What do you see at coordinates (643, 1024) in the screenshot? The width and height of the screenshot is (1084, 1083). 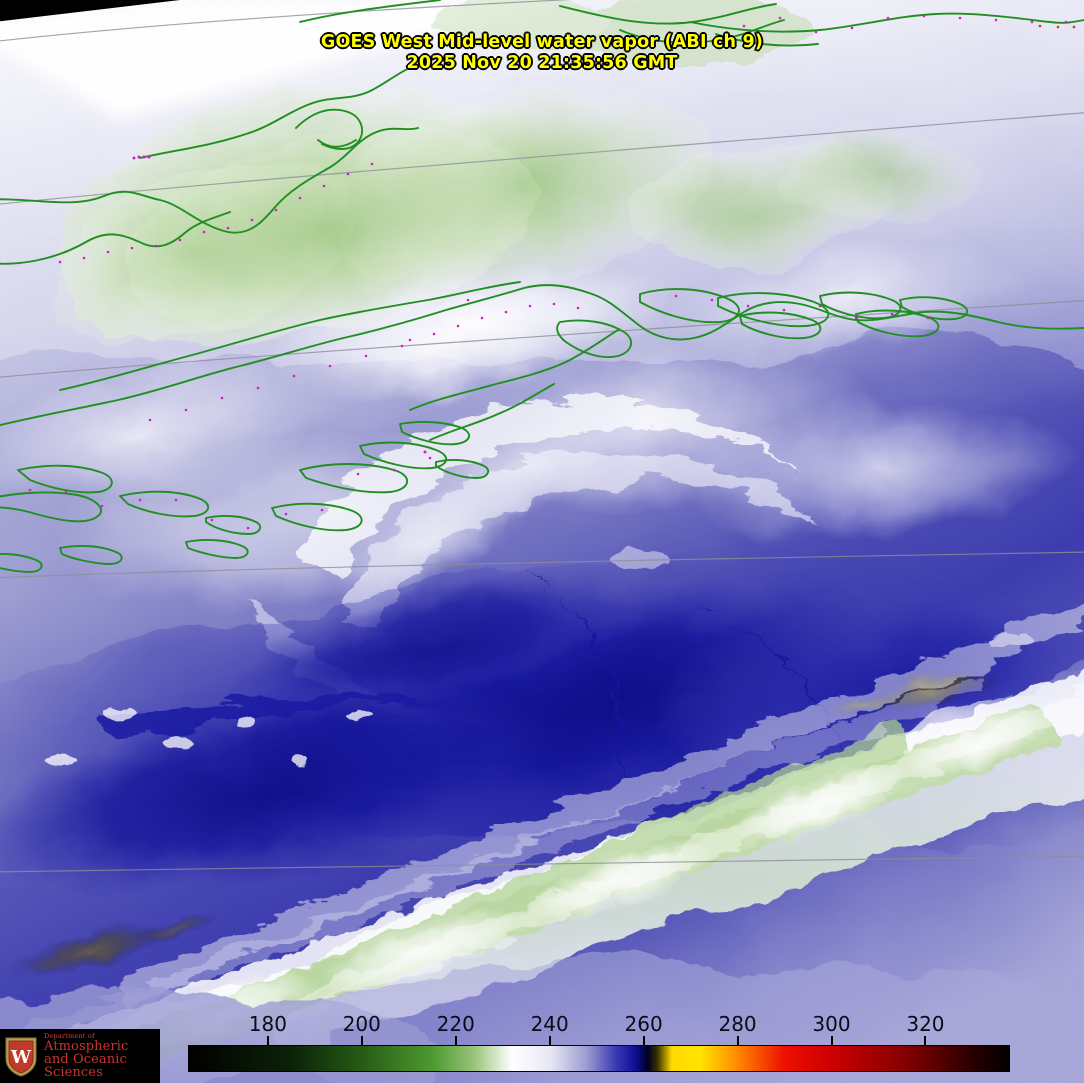 I see `colorbar-tick-label-260: 260` at bounding box center [643, 1024].